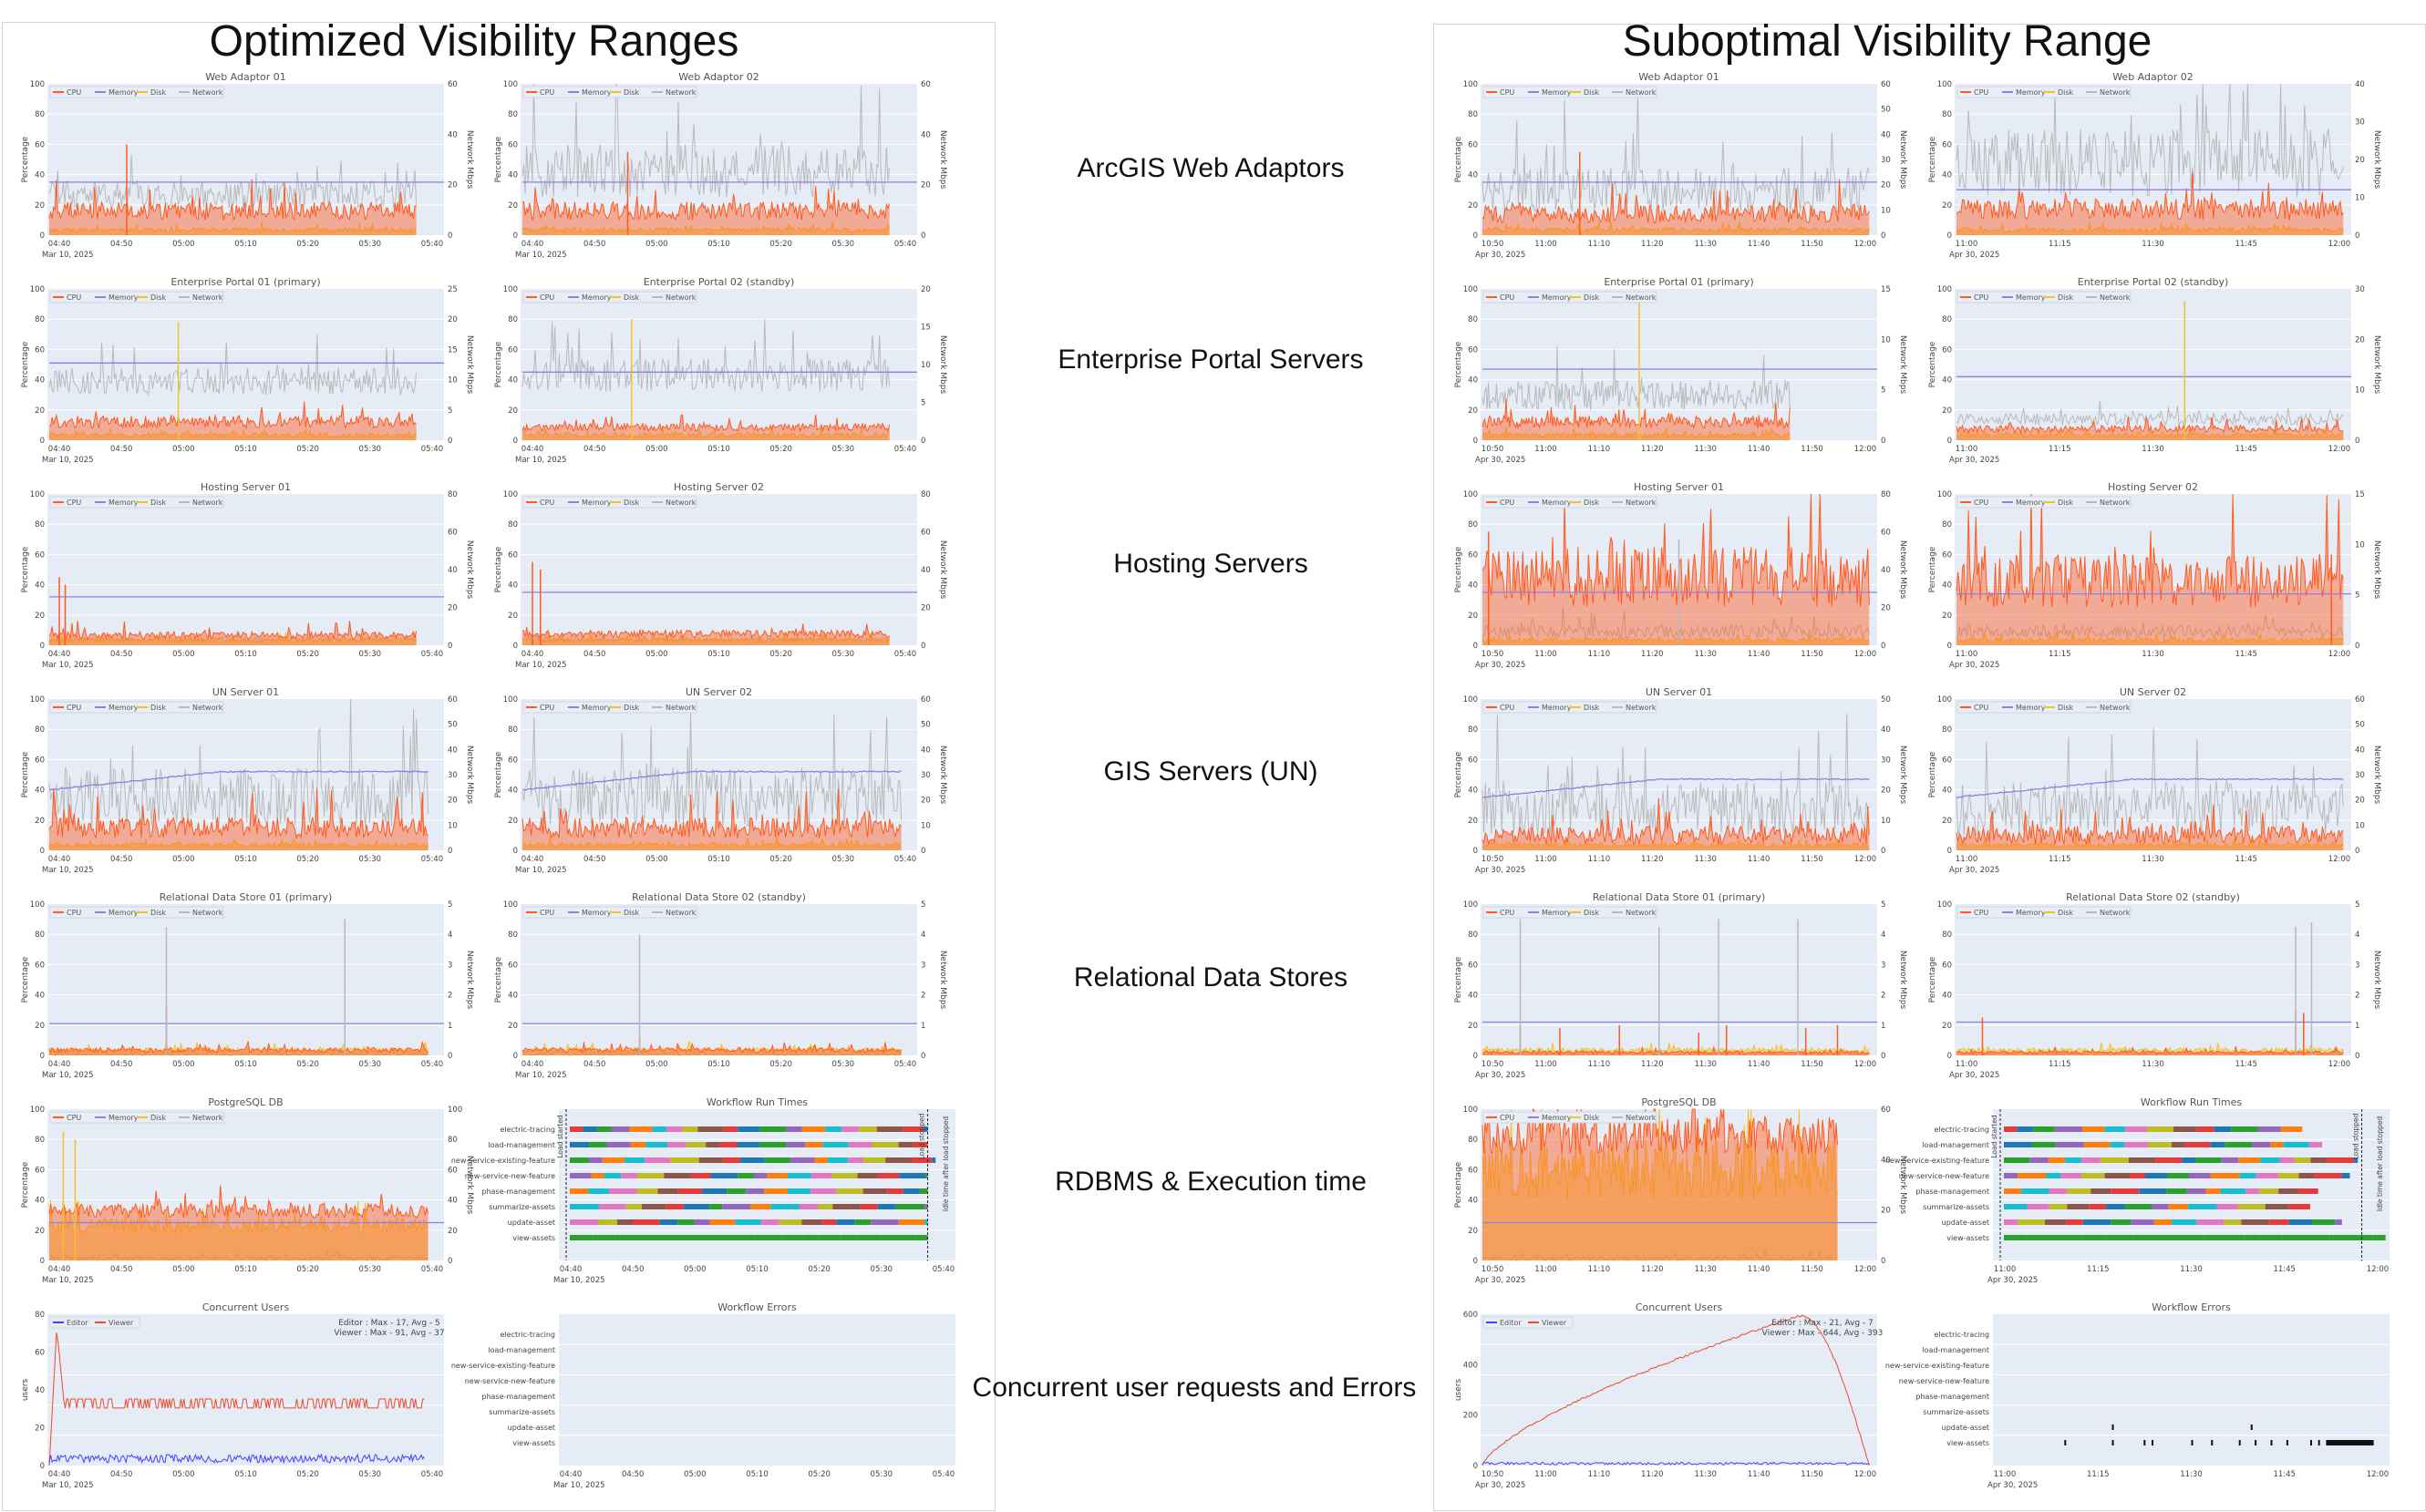 Image resolution: width=2426 pixels, height=1512 pixels. I want to click on y2-axis-label: Network Mbps, so click(942, 570).